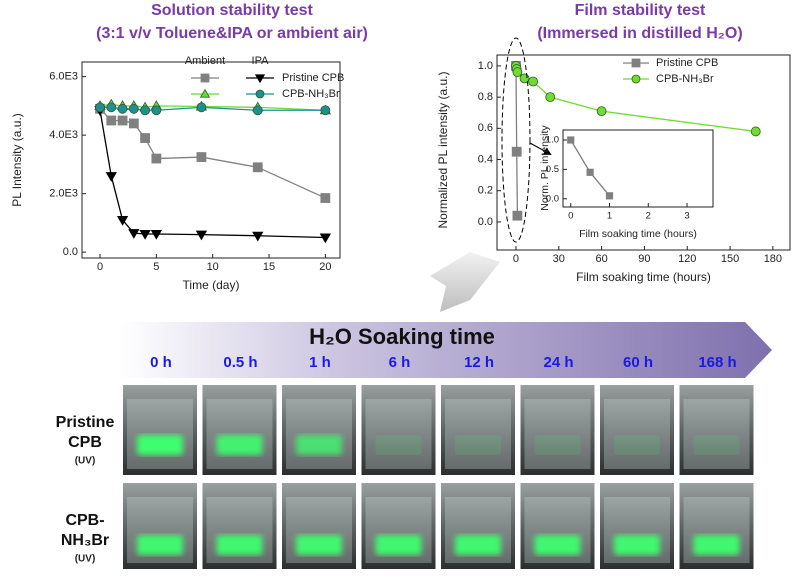  Describe the element at coordinates (70, 252) in the screenshot. I see `y-tick-label: 0.0` at that location.